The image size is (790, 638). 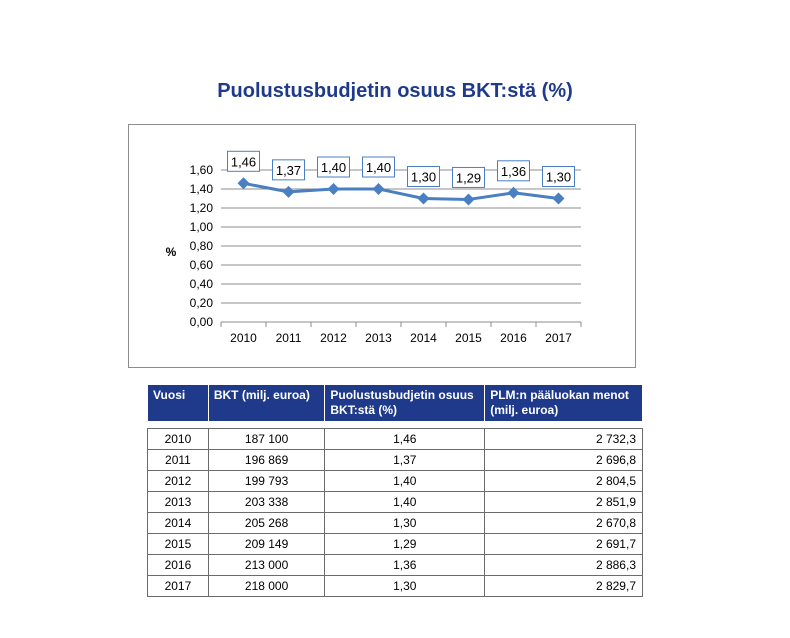 I want to click on cell-year: 2012, so click(x=178, y=481).